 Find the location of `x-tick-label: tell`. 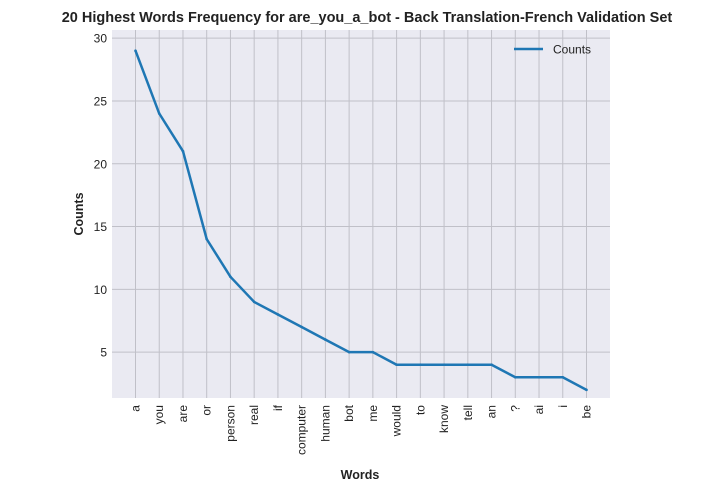

x-tick-label: tell is located at coordinates (468, 412).